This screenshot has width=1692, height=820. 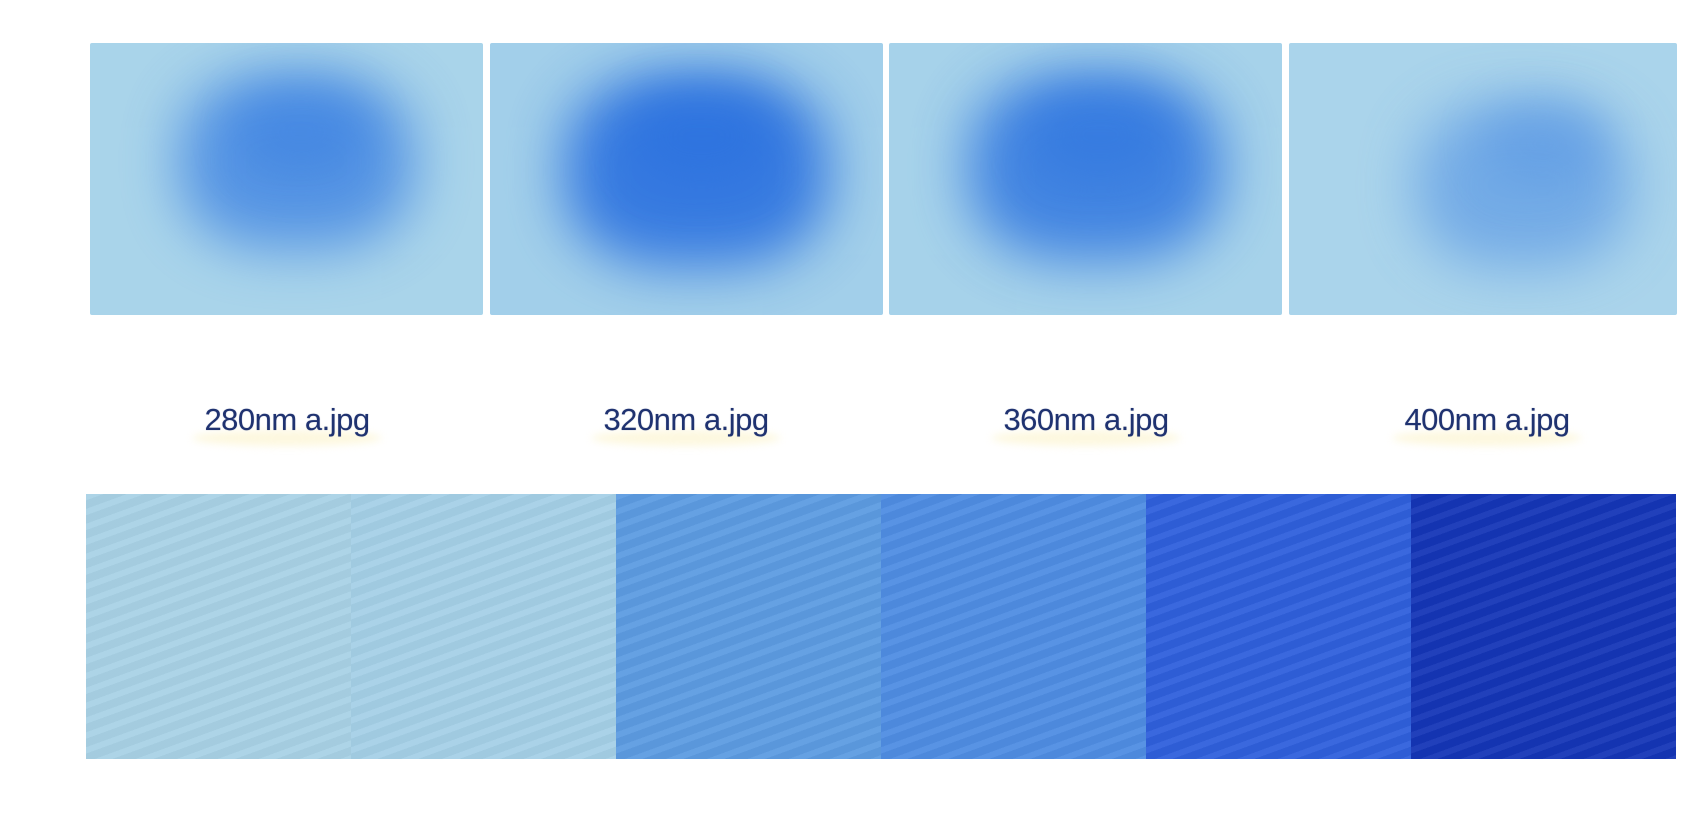 I want to click on sample-caption: 280nm a.jpg, so click(x=287, y=419).